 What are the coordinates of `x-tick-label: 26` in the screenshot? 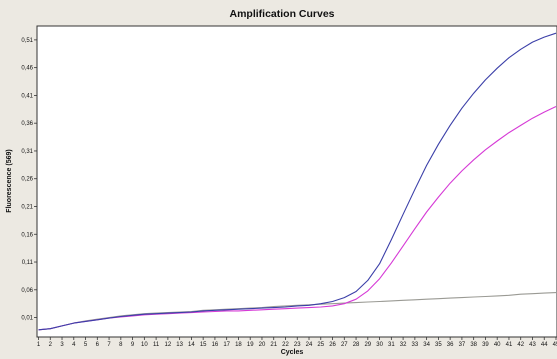 It's located at (332, 345).